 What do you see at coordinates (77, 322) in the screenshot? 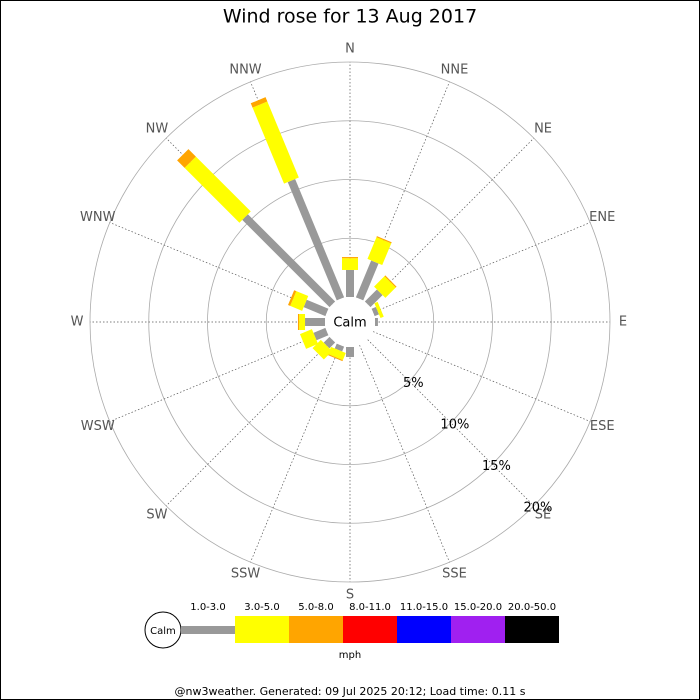
I see `direction-label: W` at bounding box center [77, 322].